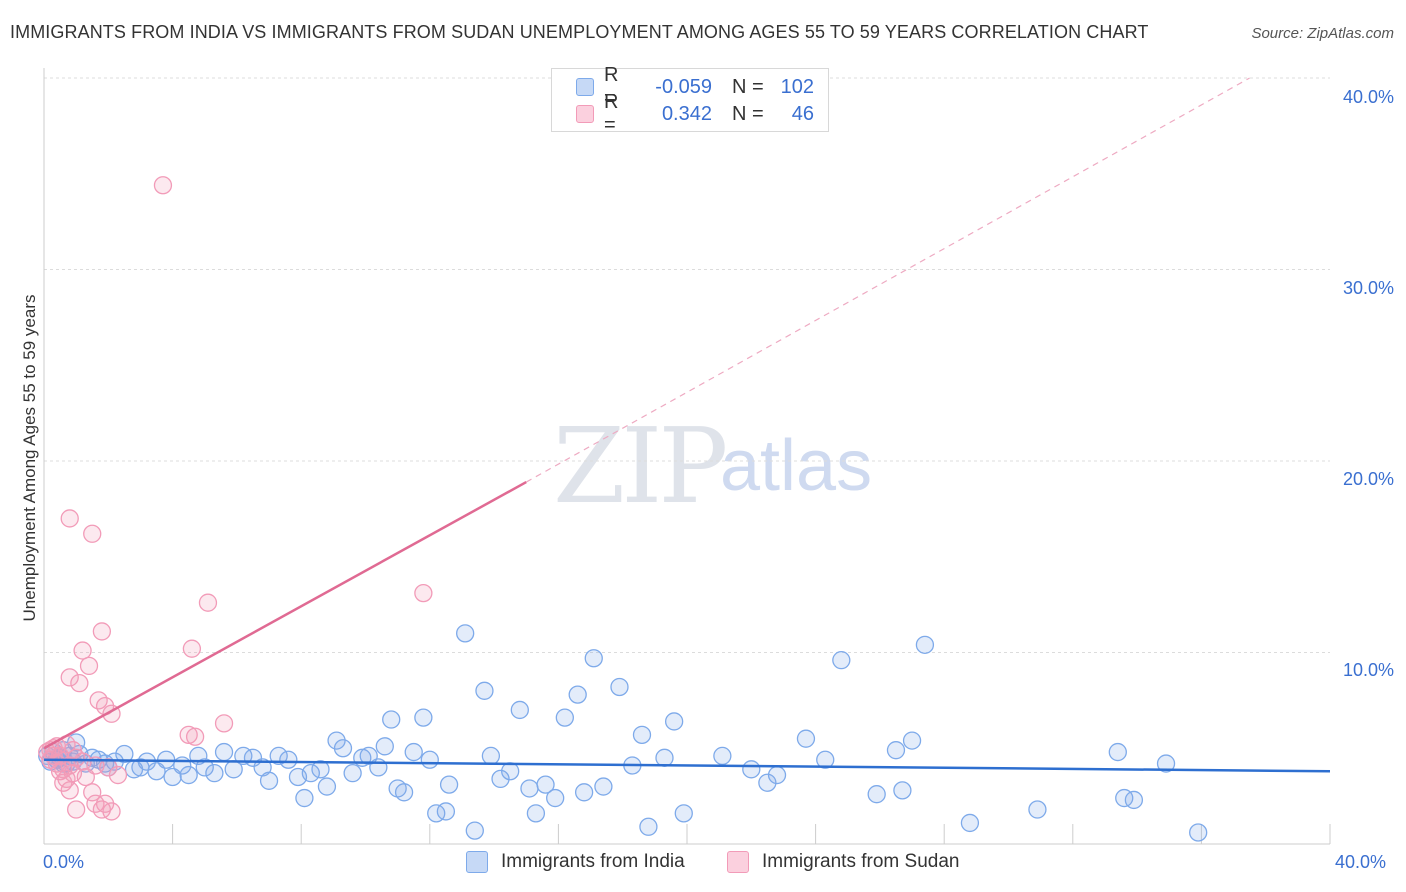  Describe the element at coordinates (738, 862) in the screenshot. I see `sudan-legend-swatch-icon` at that location.